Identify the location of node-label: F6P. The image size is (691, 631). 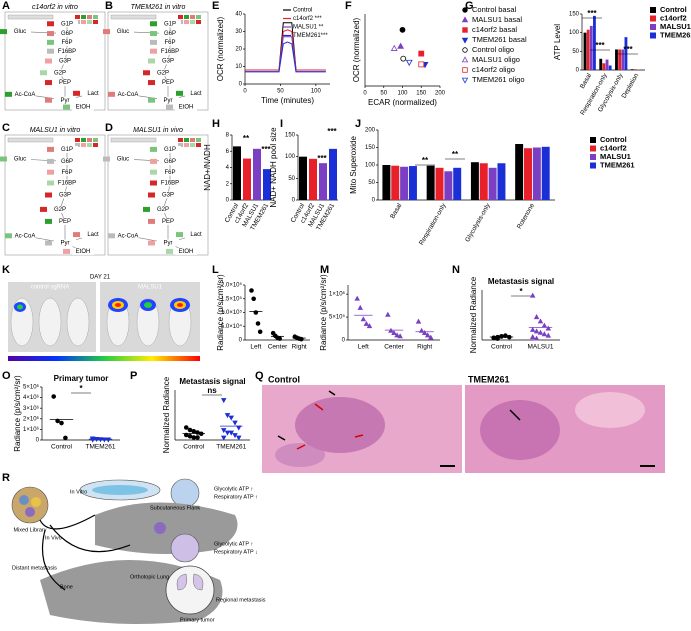
(66, 173).